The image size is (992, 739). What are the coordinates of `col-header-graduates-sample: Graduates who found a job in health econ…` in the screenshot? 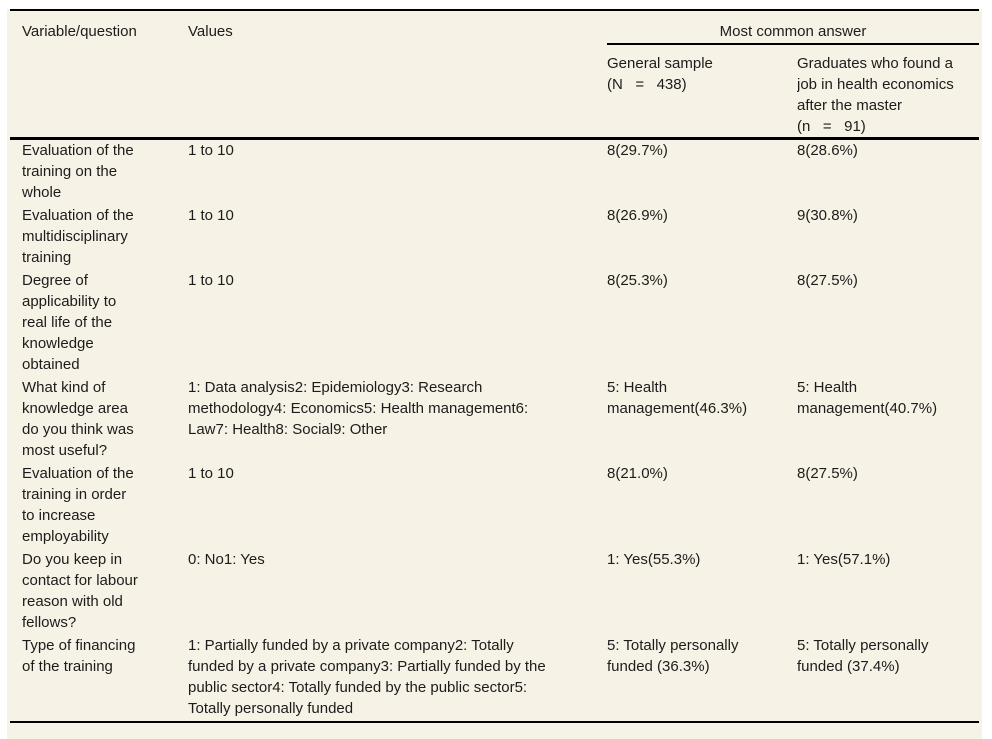 It's located at (875, 95).